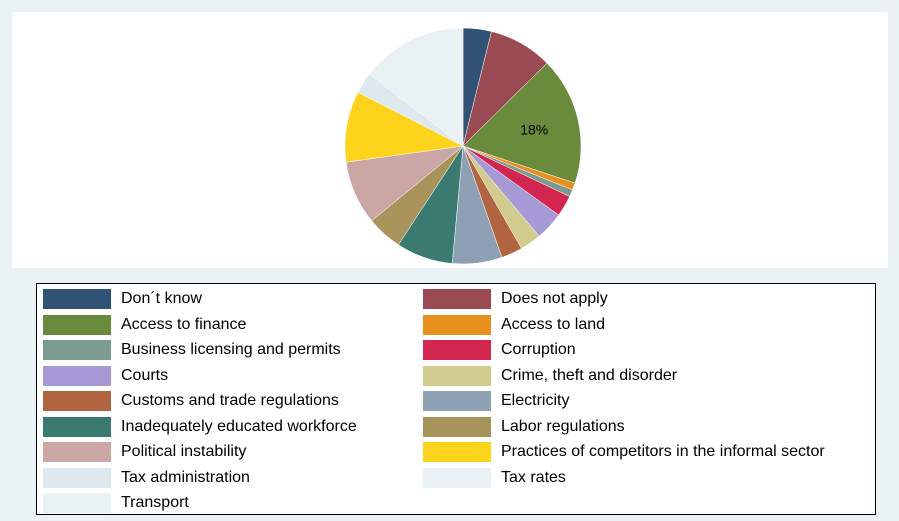 This screenshot has height=521, width=899. I want to click on legend-item: Inadequately educated workforce, so click(200, 427).